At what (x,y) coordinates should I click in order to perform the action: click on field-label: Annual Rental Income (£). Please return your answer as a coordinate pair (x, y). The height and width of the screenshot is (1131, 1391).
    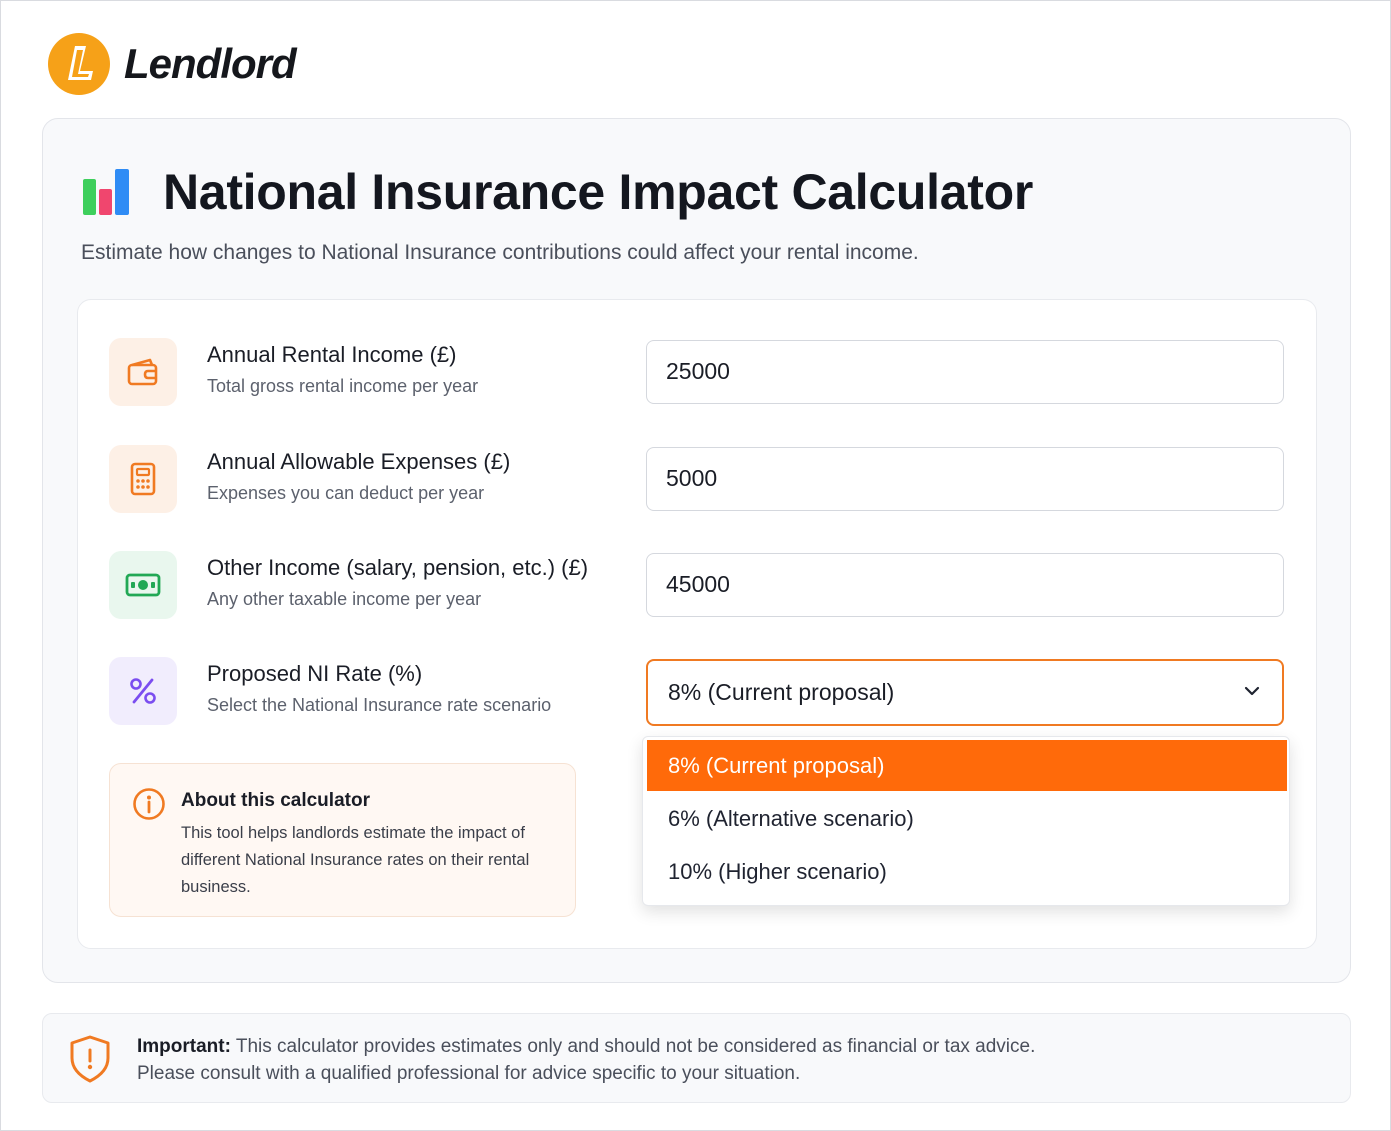
    Looking at the image, I should click on (332, 354).